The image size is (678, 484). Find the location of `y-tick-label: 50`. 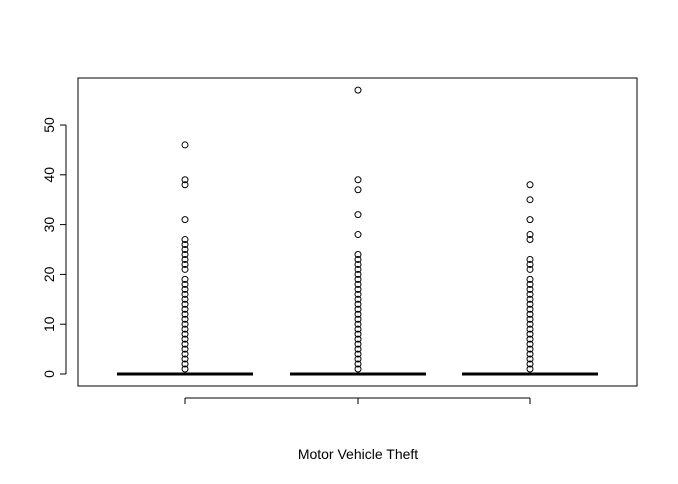

y-tick-label: 50 is located at coordinates (49, 125).